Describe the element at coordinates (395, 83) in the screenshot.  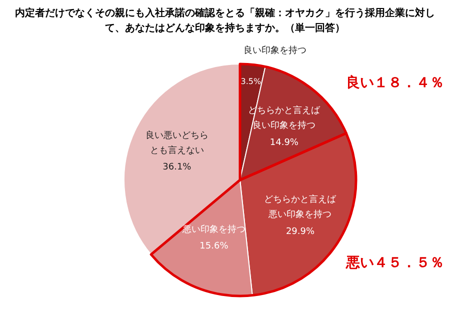
I see `text: 良い１８．４％` at that location.